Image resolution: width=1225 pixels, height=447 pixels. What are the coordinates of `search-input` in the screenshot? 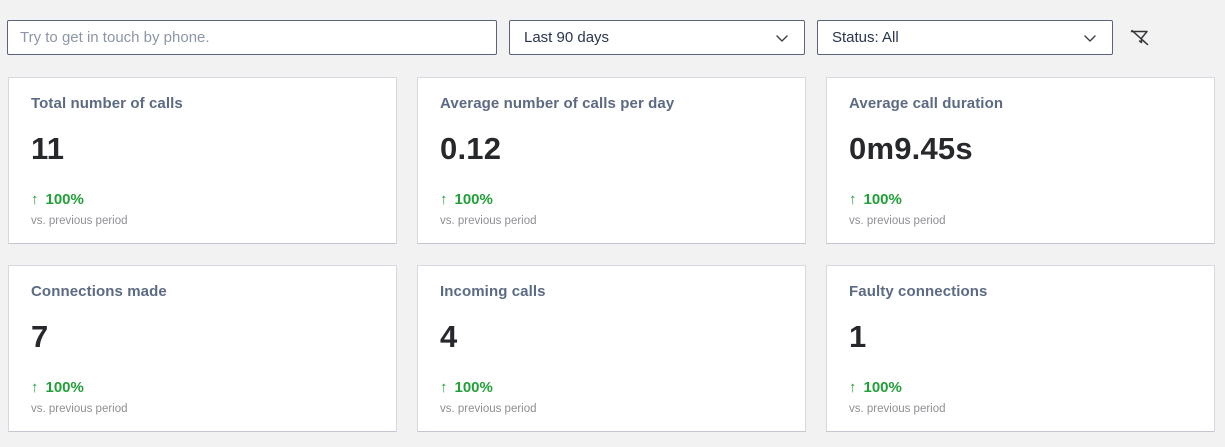 It's located at (252, 37).